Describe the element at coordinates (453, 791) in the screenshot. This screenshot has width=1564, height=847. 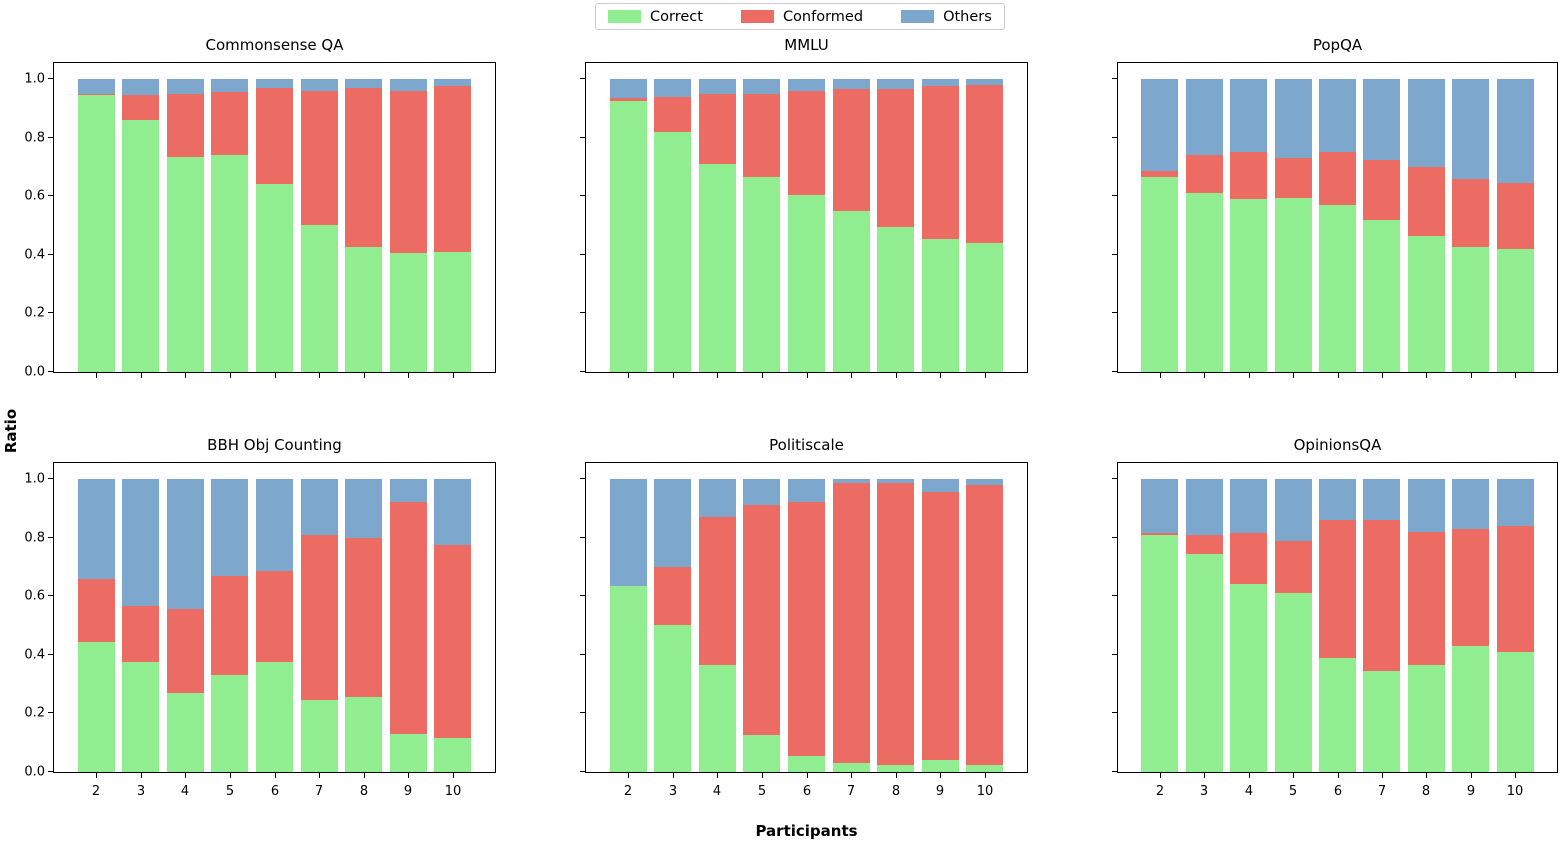
I see `x-tick-label: 10` at that location.